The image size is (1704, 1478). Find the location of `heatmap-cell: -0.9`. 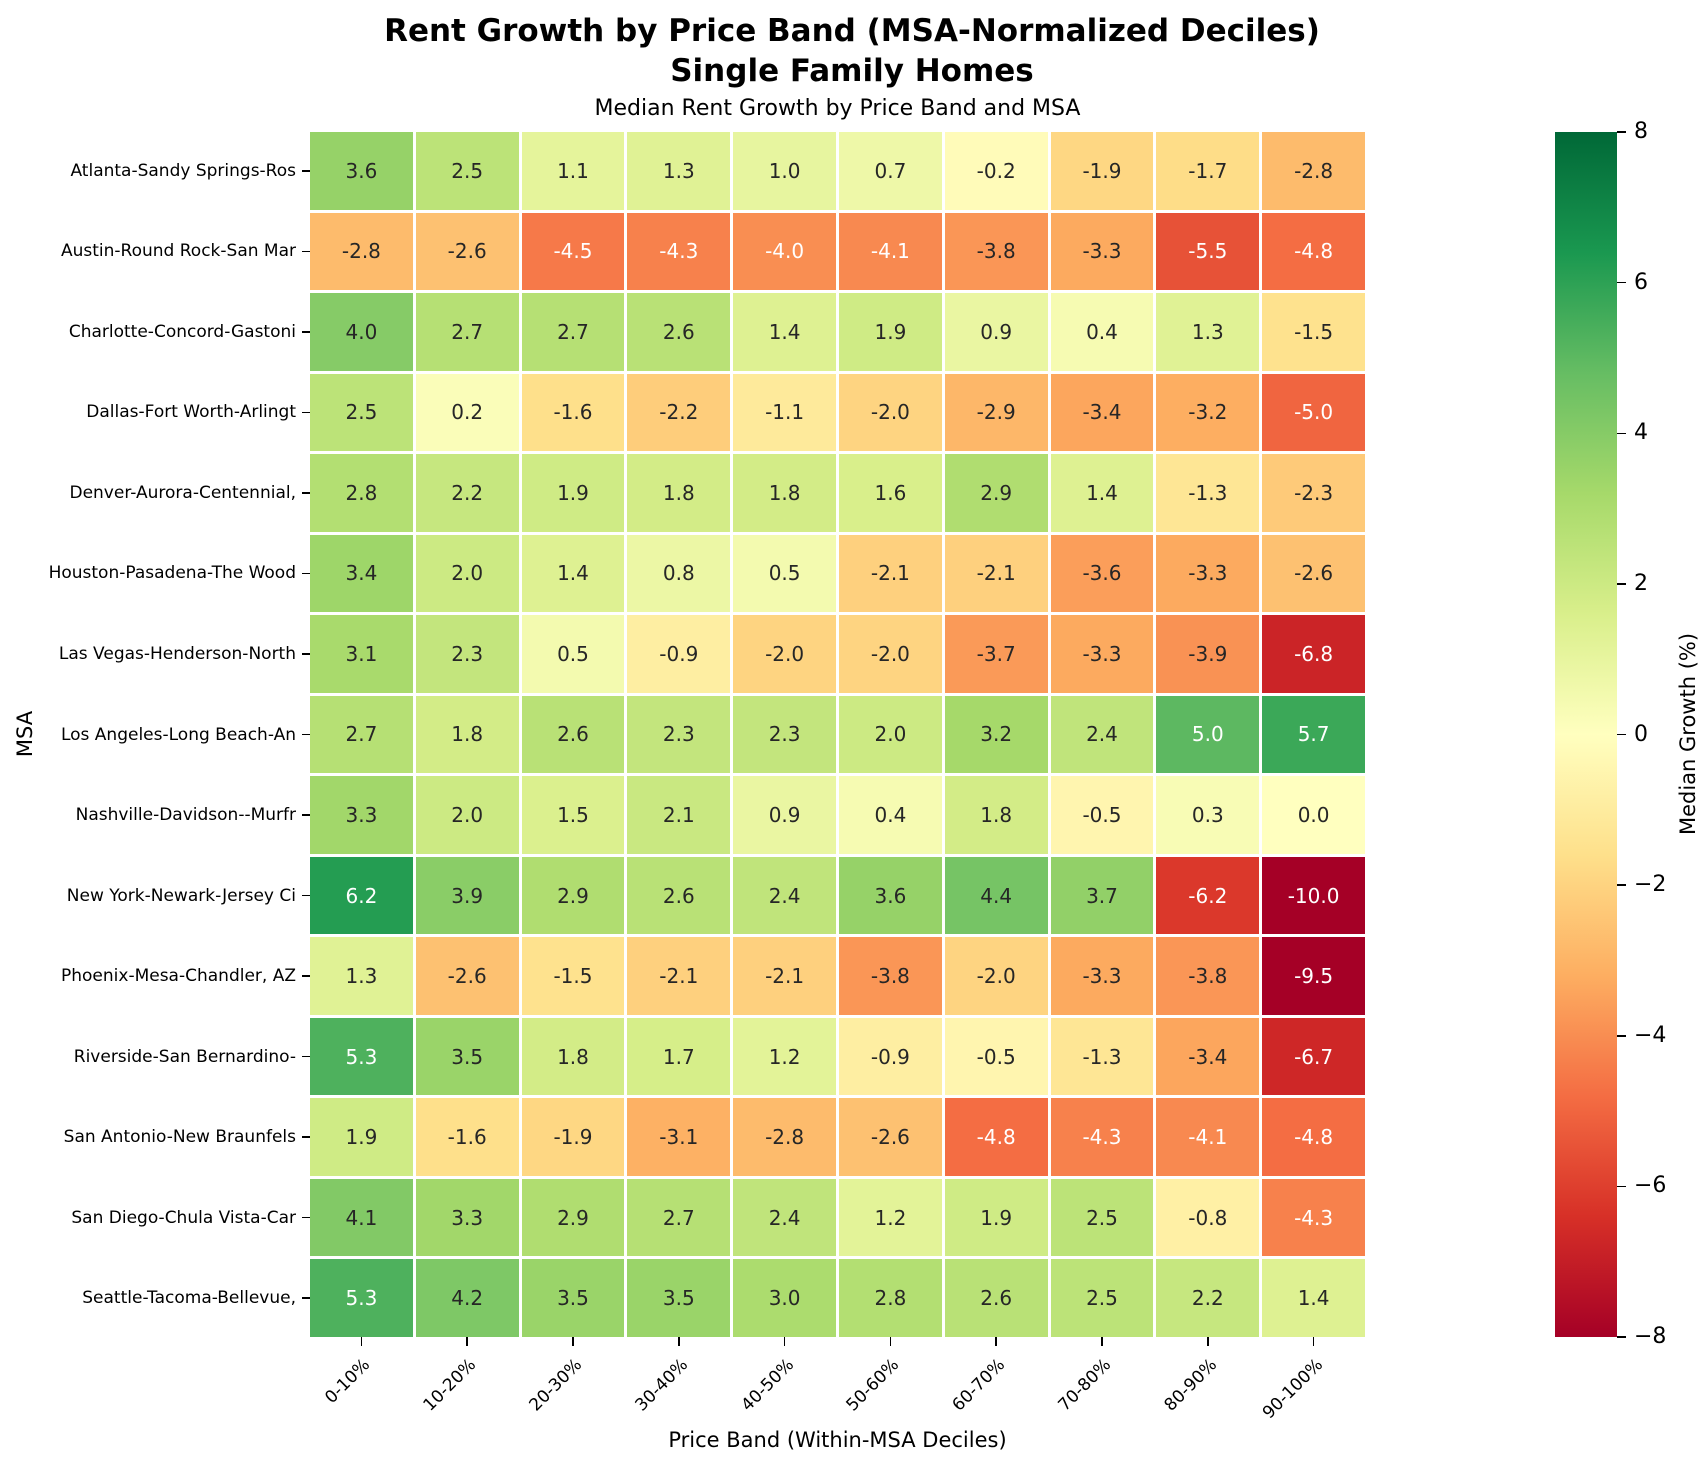

heatmap-cell: -0.9 is located at coordinates (890, 1056).